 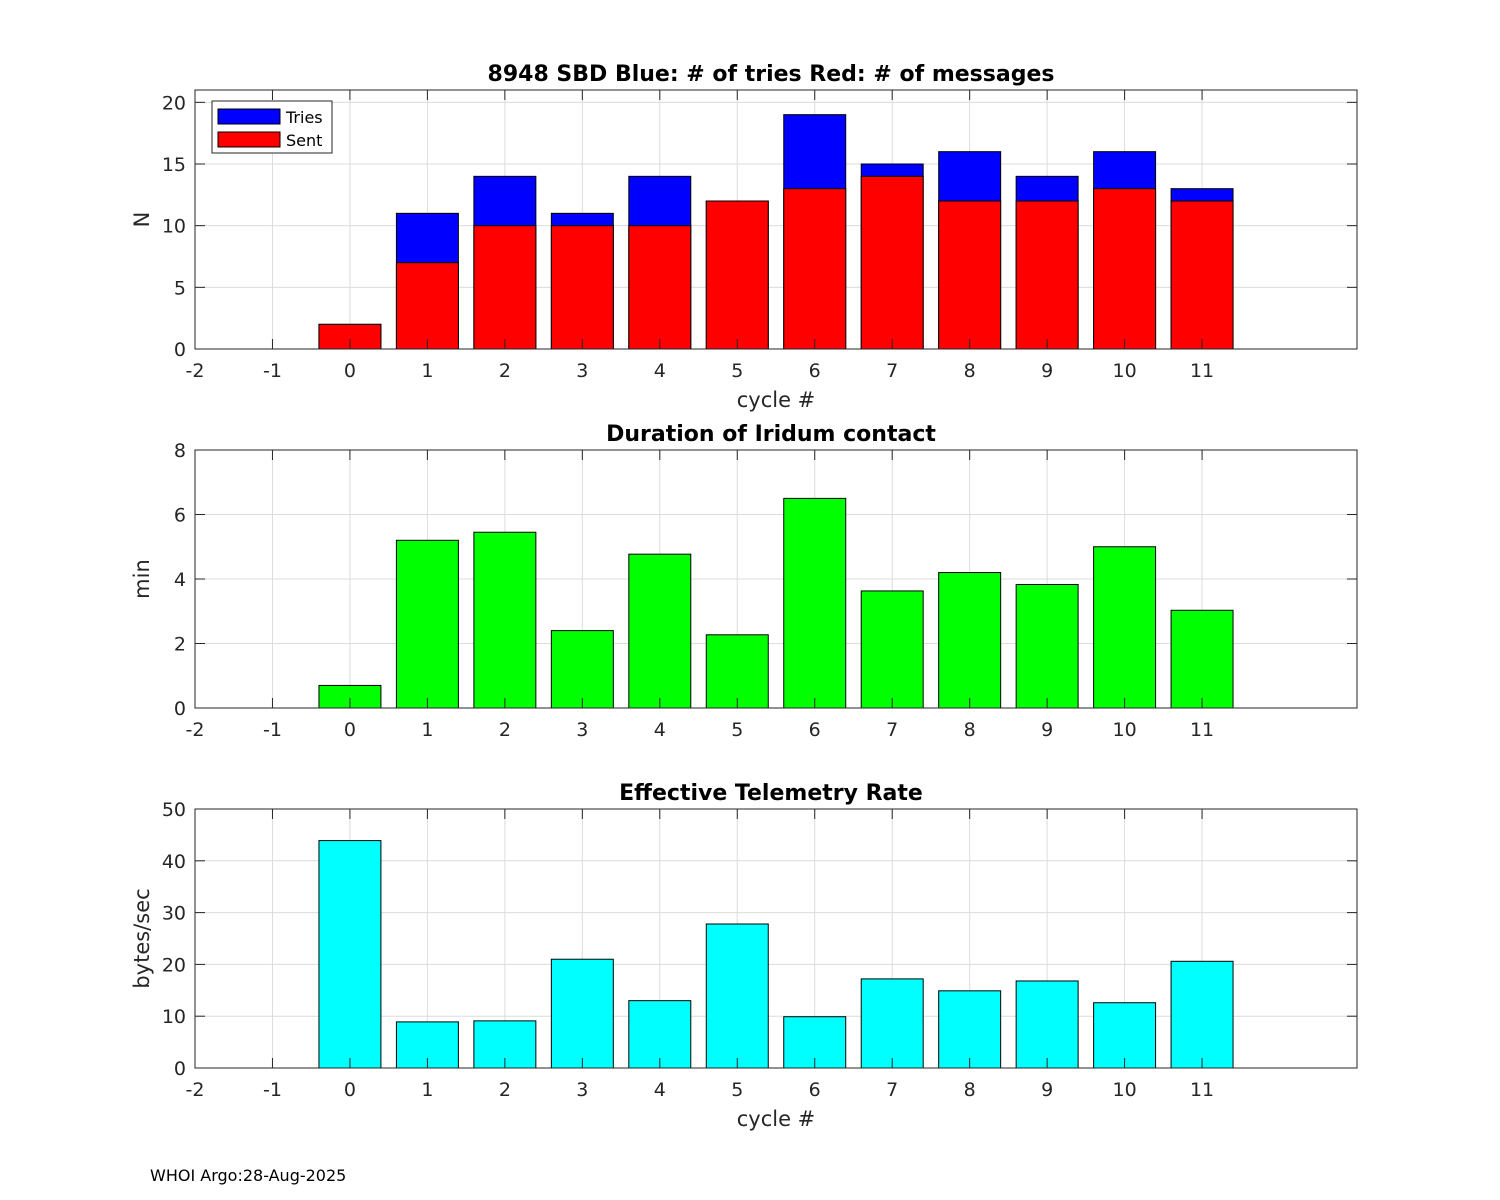 What do you see at coordinates (180, 580) in the screenshot?
I see `y-tick-label: 4` at bounding box center [180, 580].